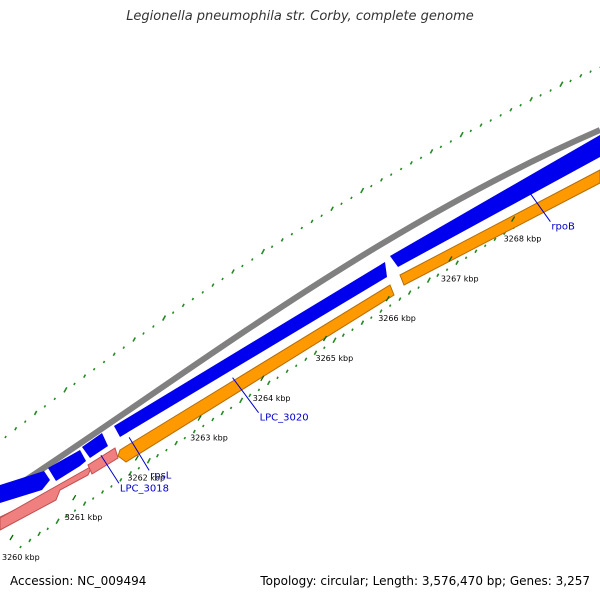 This screenshot has width=600, height=600. What do you see at coordinates (563, 227) in the screenshot?
I see `gene-label: rpoB` at bounding box center [563, 227].